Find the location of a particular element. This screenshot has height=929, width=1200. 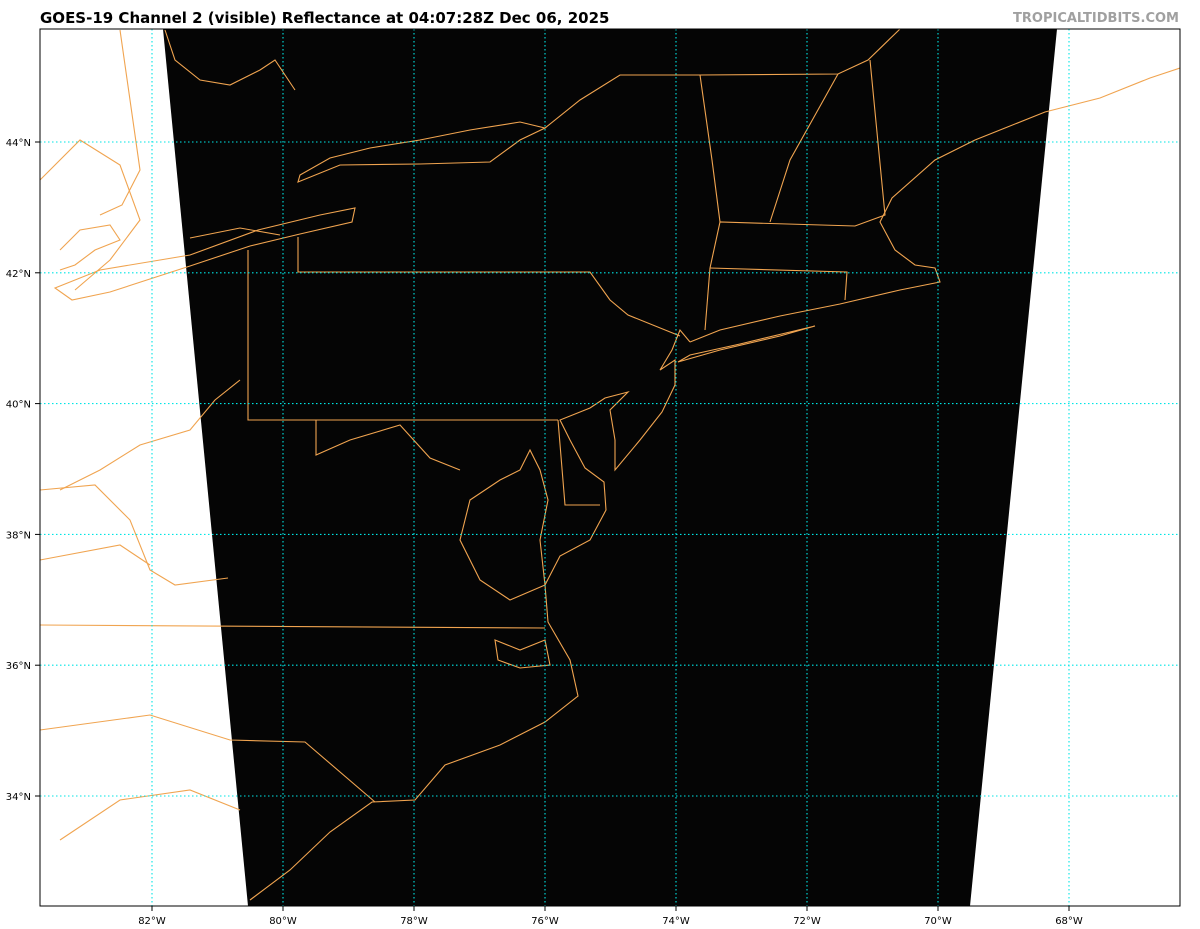

lon-label: 72°W is located at coordinates (807, 921).